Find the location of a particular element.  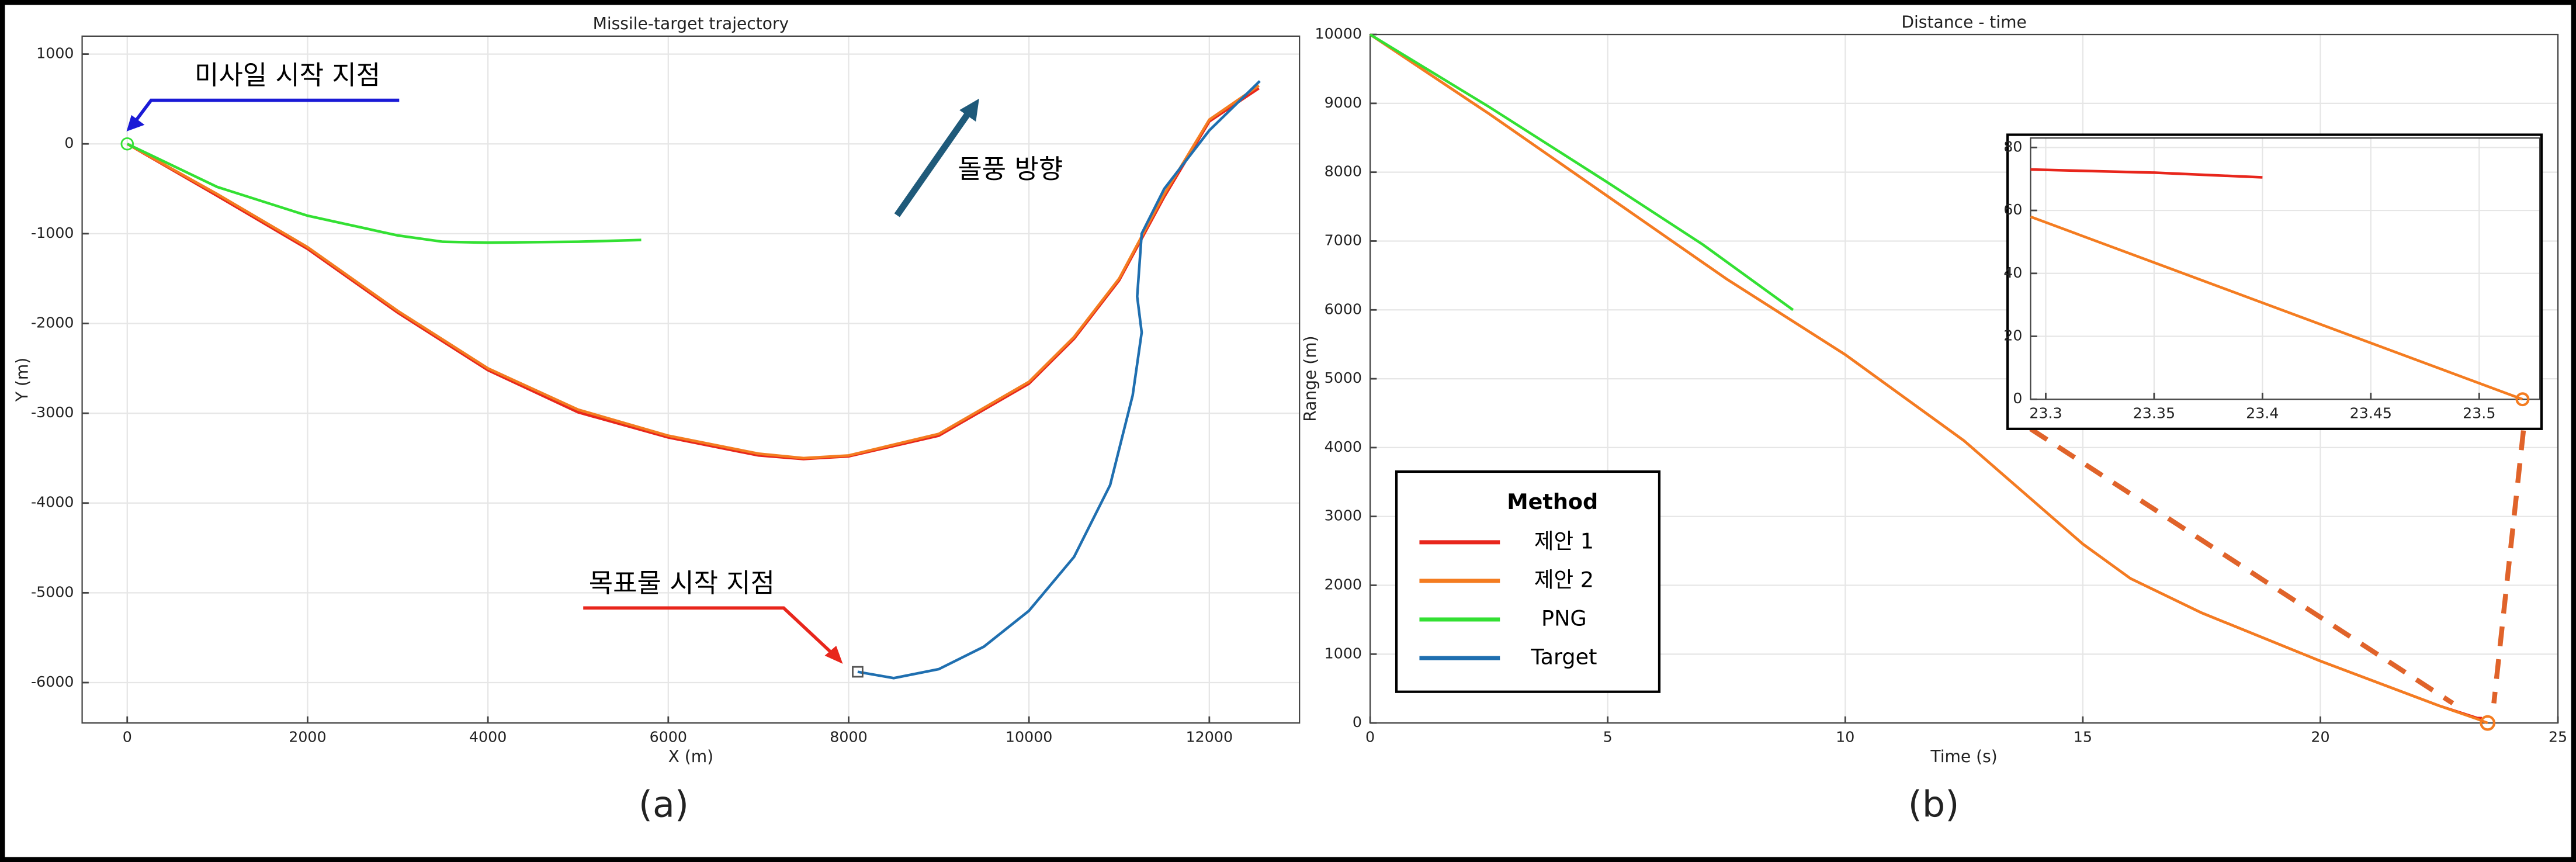

y-tick-label: 9000 is located at coordinates (1343, 102).